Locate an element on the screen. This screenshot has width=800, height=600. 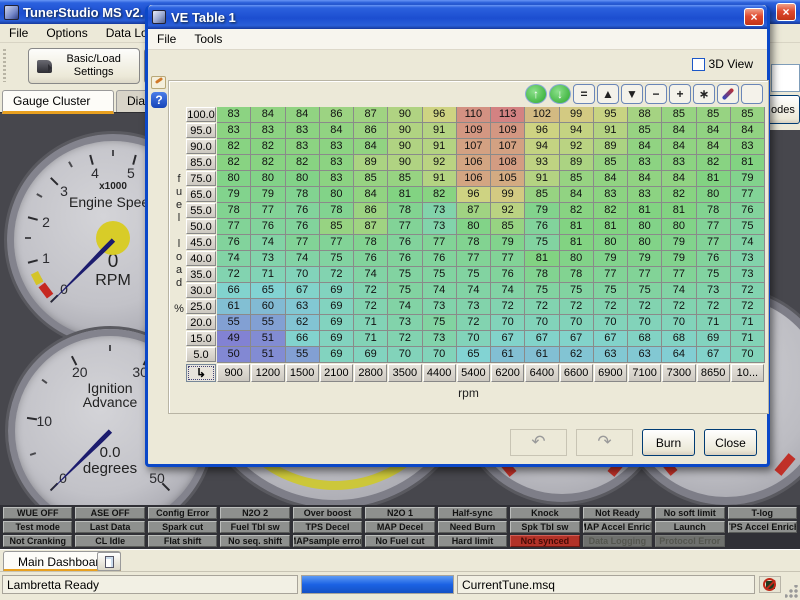
y-axis-label: 75.0 is located at coordinates (201, 178).